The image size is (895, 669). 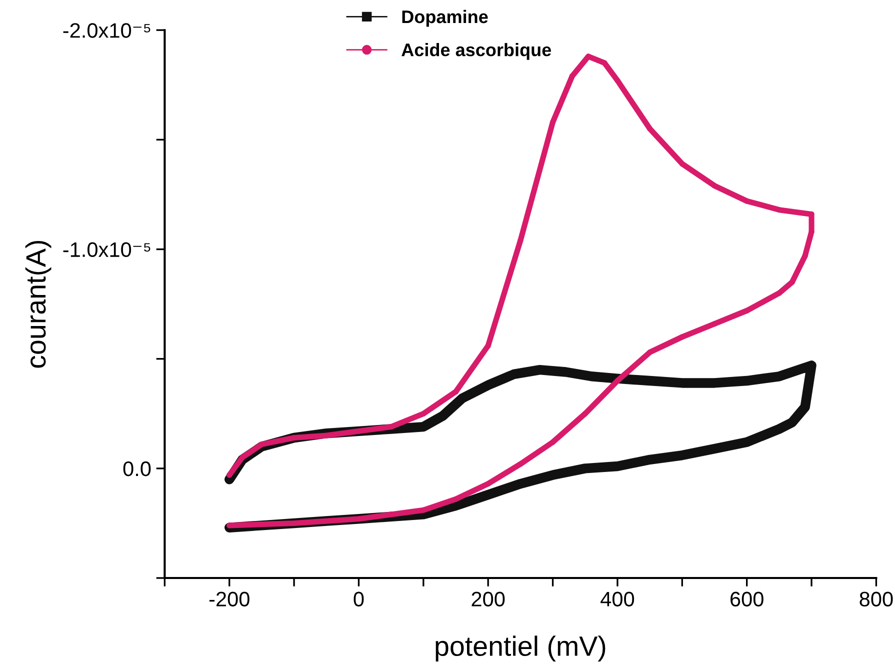 What do you see at coordinates (106, 30) in the screenshot?
I see `y-tick-label: -2.0x10⁻⁵` at bounding box center [106, 30].